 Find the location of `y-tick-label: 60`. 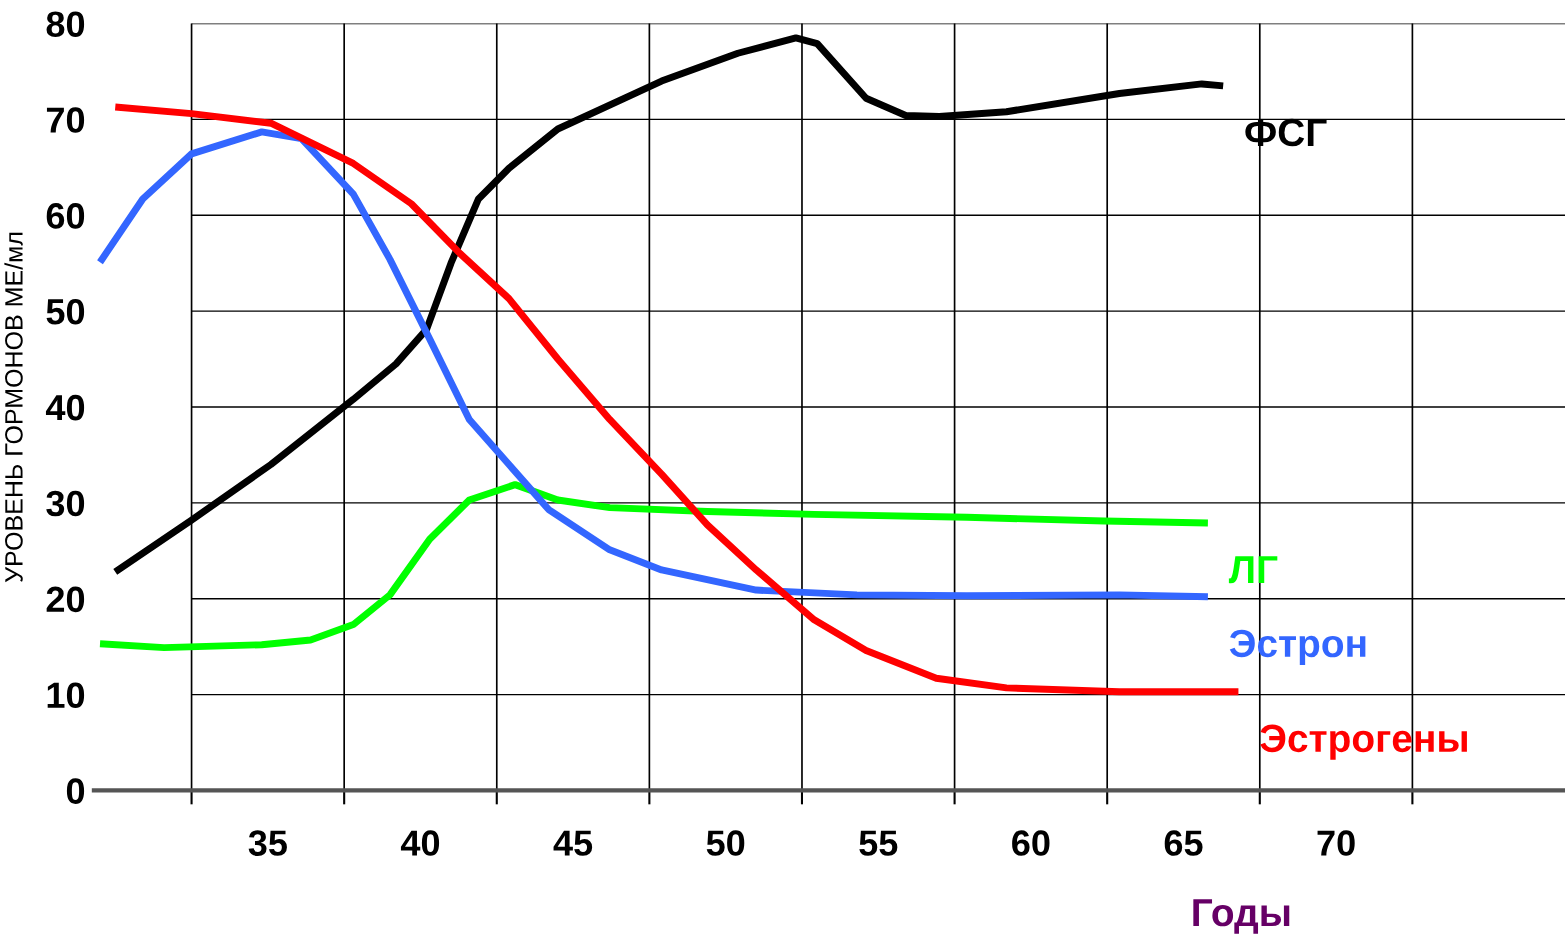

y-tick-label: 60 is located at coordinates (65, 216).